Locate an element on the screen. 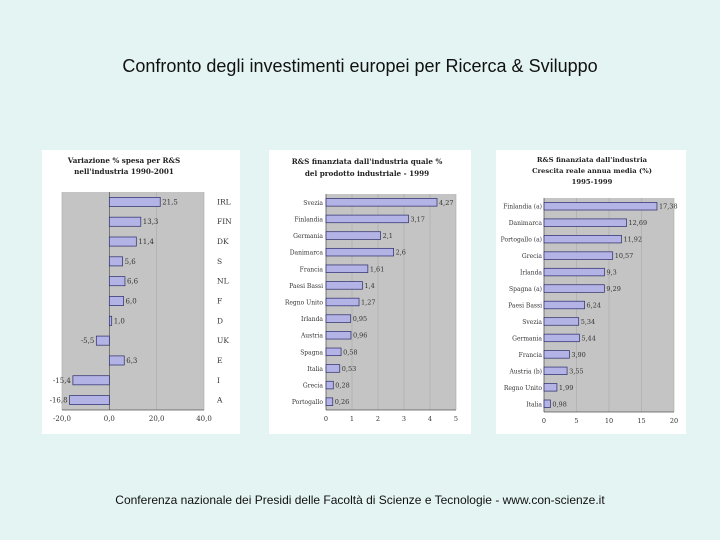 The height and width of the screenshot is (540, 720). category-label: D is located at coordinates (220, 320).